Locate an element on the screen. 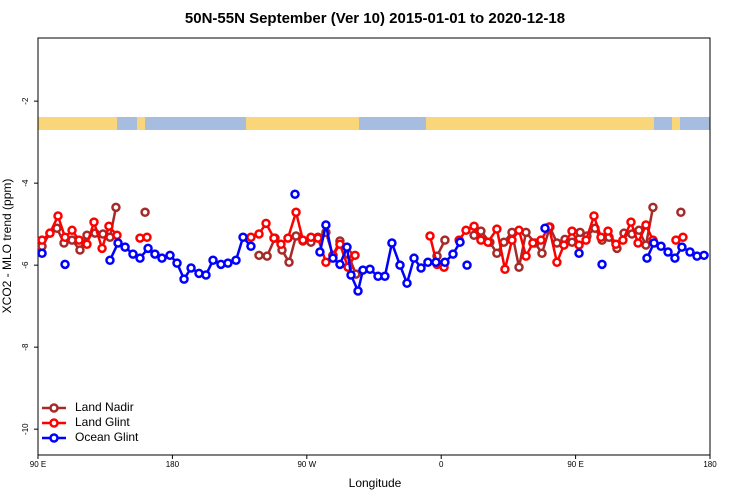 The height and width of the screenshot is (500, 750). x-axis-label: Longitude is located at coordinates (375, 483).